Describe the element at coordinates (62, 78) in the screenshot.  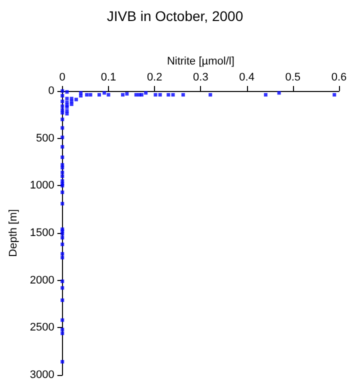
I see `x-tick-label: 0` at that location.